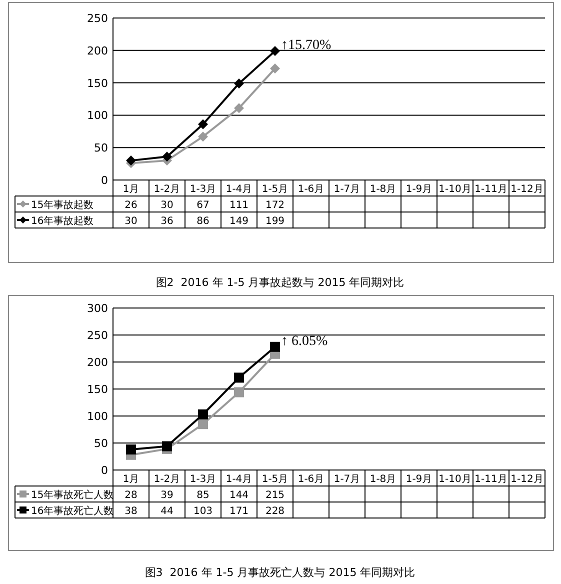 The width and height of the screenshot is (561, 584). What do you see at coordinates (203, 221) in the screenshot?
I see `data-label: 86` at bounding box center [203, 221].